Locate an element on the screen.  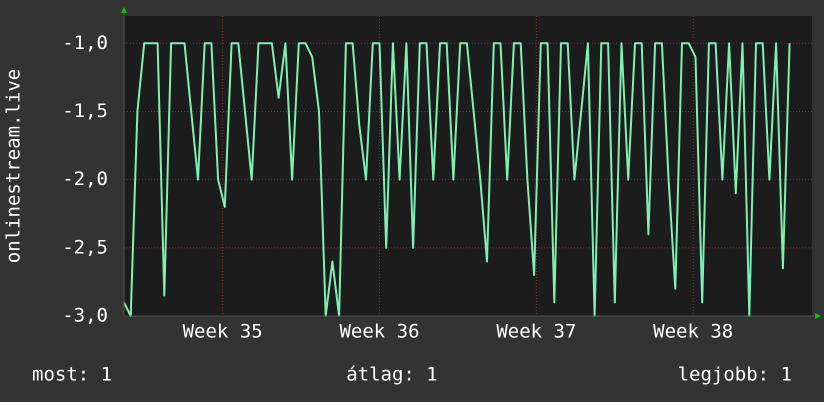
y-tick-label: -2,5 is located at coordinates (85, 247).